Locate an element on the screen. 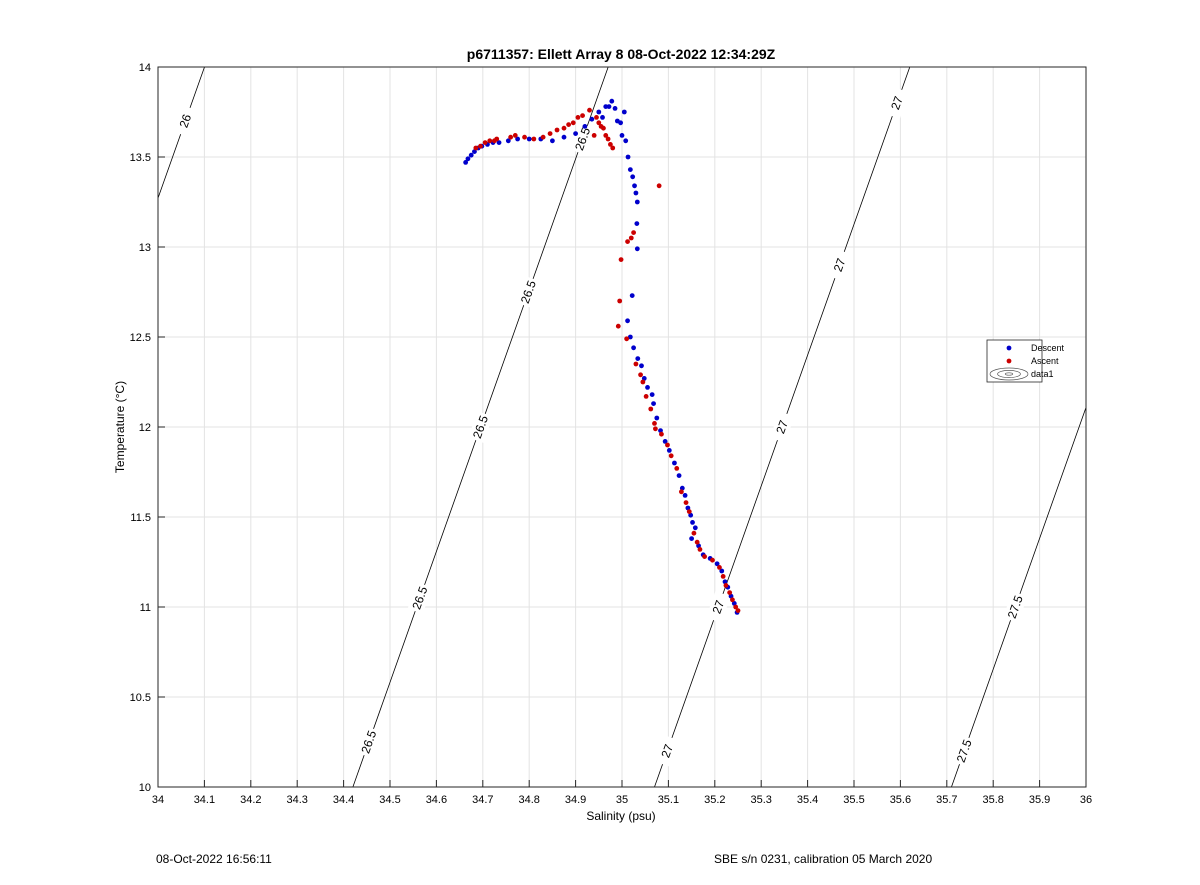  y-tick-label: 10 is located at coordinates (145, 788).